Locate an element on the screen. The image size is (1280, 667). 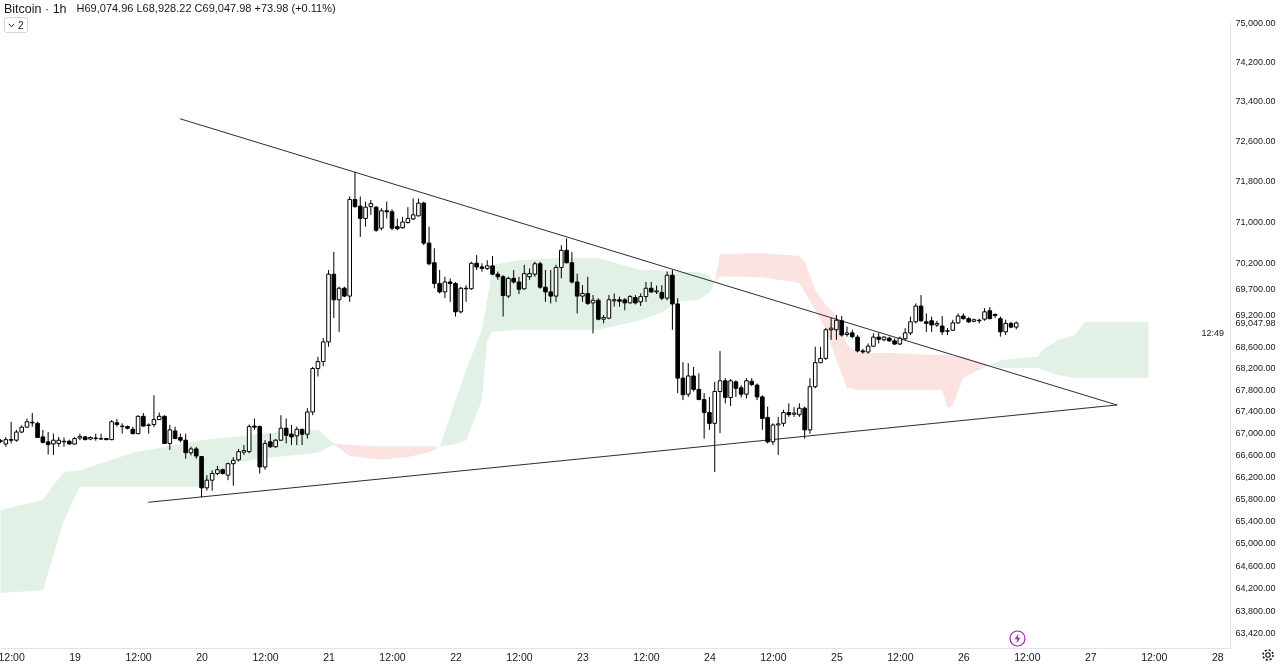
chart-subtitle: H69,074.96 L68,928.22 C69,047.98 +73.98 (+0.11%) is located at coordinates (206, 8).